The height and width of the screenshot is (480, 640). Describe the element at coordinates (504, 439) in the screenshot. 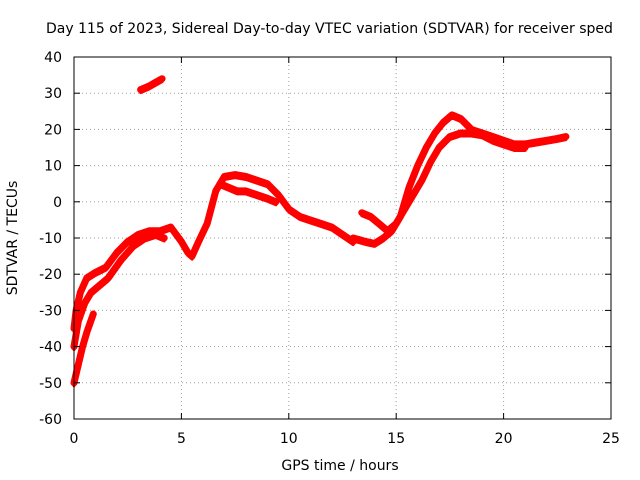

I see `x-tick-label: 20` at that location.